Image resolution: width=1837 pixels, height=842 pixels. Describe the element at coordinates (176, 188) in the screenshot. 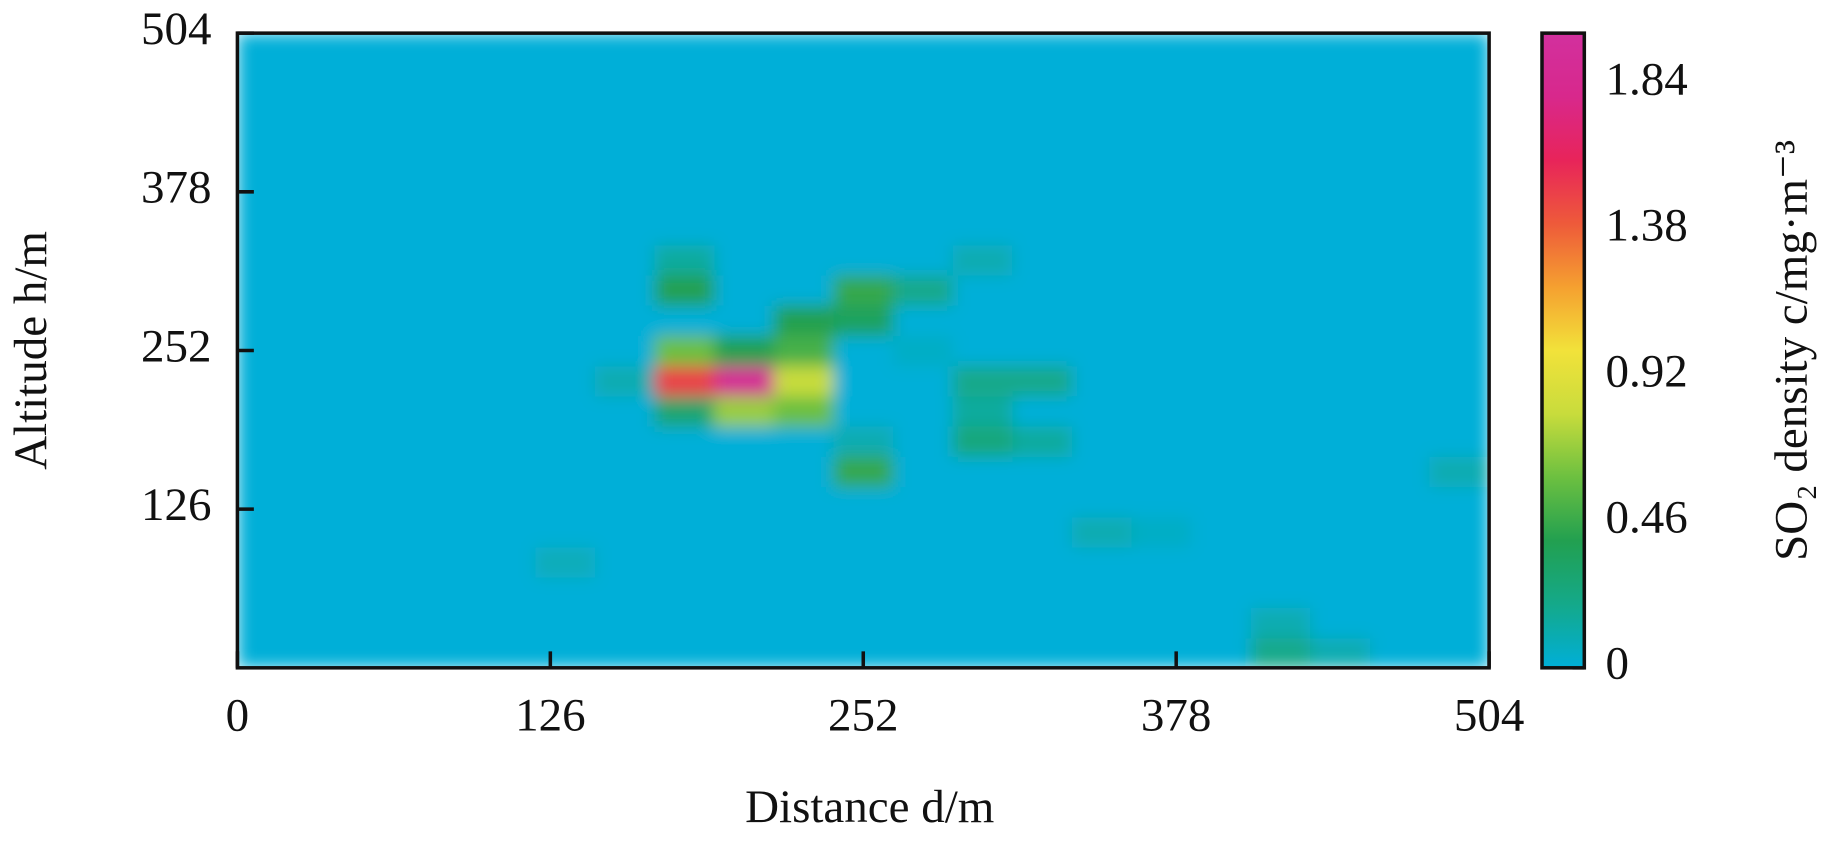

I see `y-tick-label: 378` at that location.